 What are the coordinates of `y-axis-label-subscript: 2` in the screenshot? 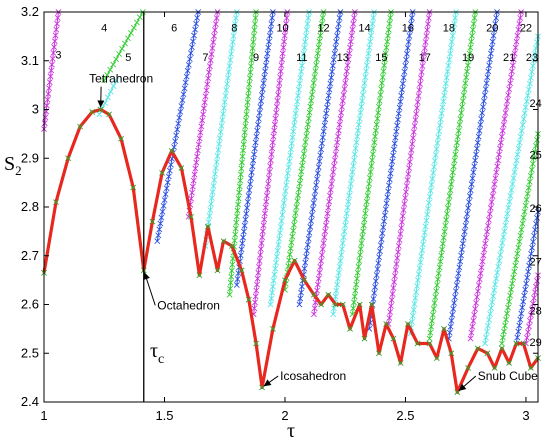 It's located at (18, 170).